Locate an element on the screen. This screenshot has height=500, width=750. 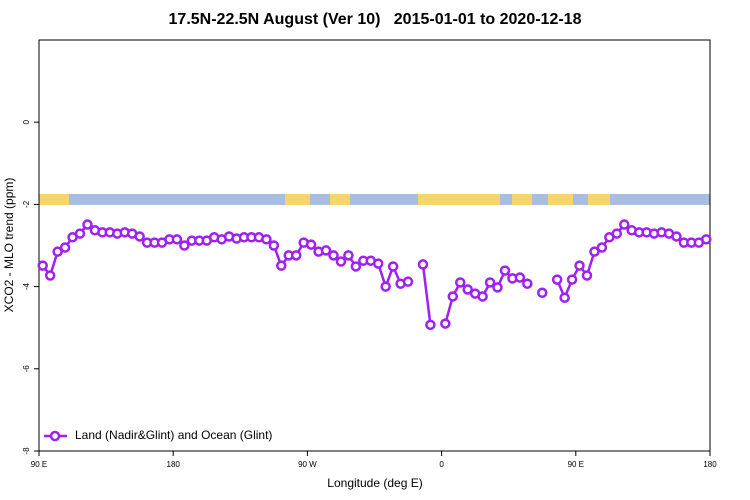
y-tick-label: -6 is located at coordinates (26, 369).